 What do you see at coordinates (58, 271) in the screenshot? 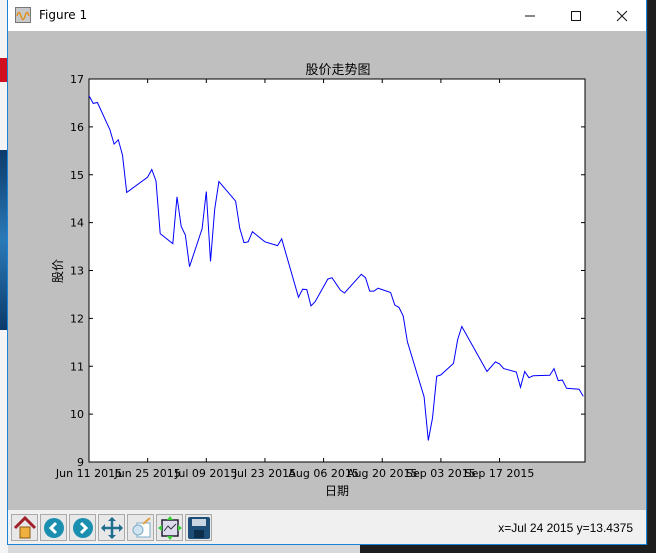
I see `y-axis-label: 股价` at bounding box center [58, 271].